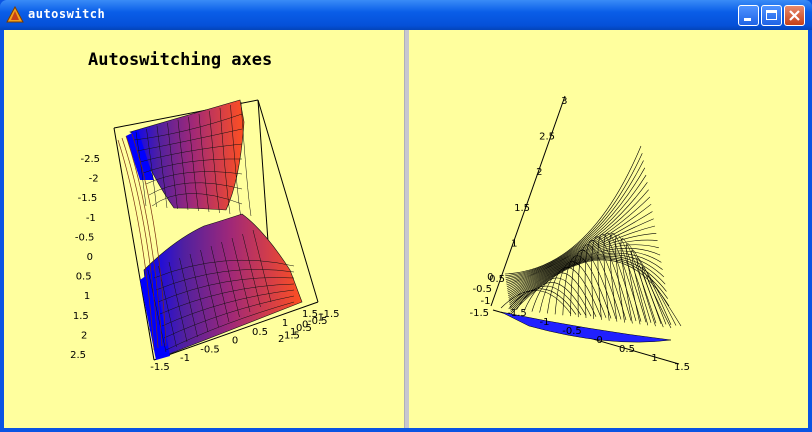 This screenshot has height=432, width=812. I want to click on y-tick-label: -1, so click(319, 317).